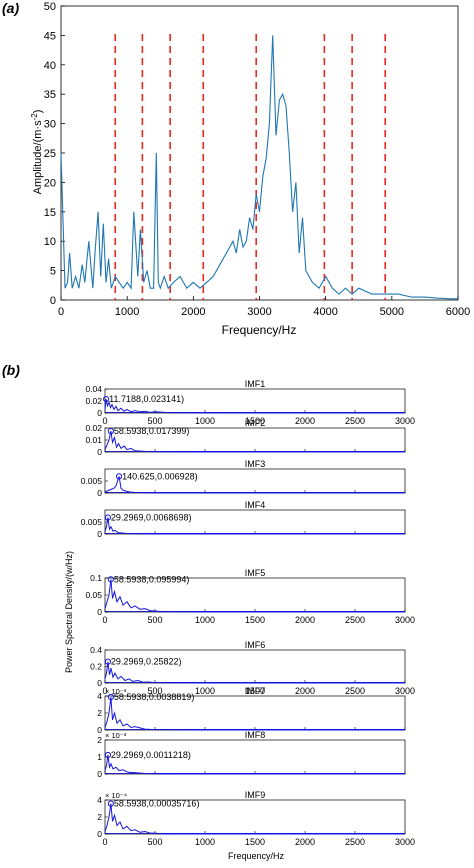  What do you see at coordinates (106, 399) in the screenshot?
I see `imf1-peak-marker` at bounding box center [106, 399].